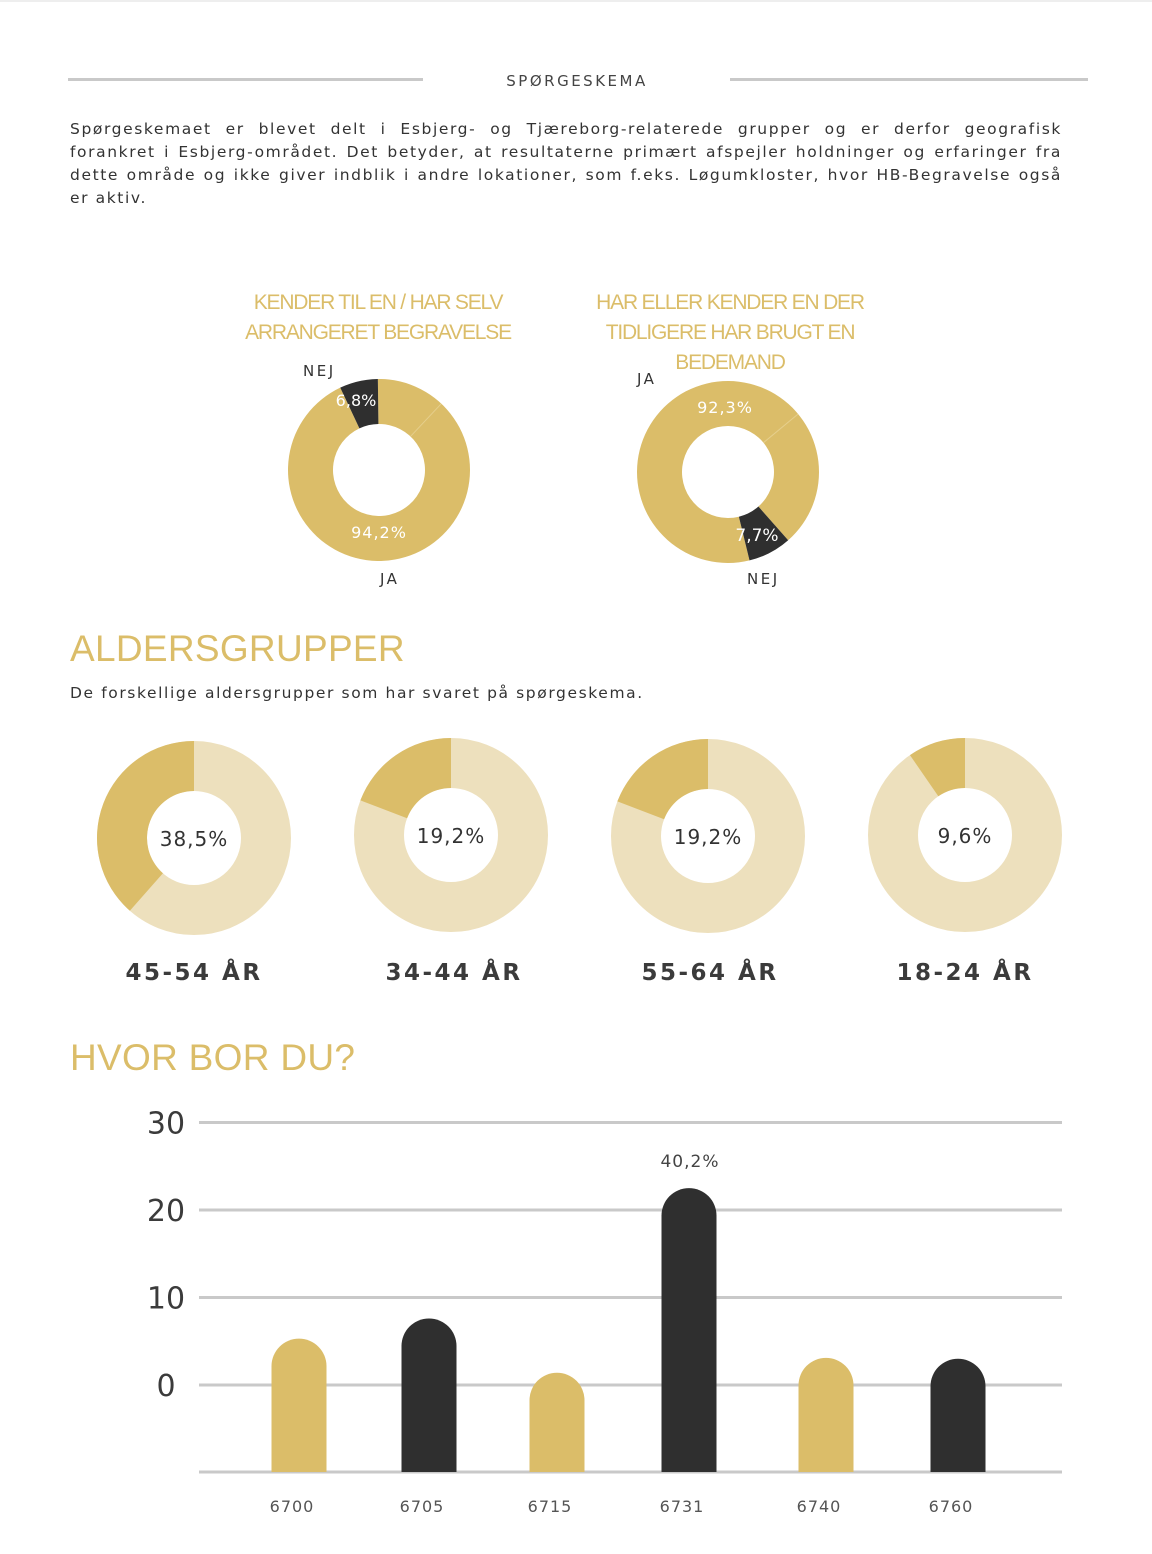 The height and width of the screenshot is (1554, 1152). Describe the element at coordinates (292, 1506) in the screenshot. I see `x-tick-label: 6700` at that location.